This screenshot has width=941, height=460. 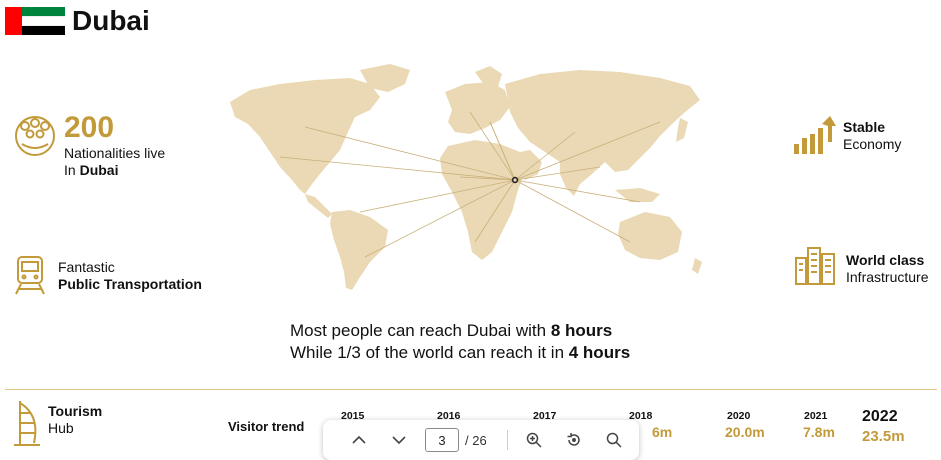 I want to click on page-total: / 26, so click(x=476, y=440).